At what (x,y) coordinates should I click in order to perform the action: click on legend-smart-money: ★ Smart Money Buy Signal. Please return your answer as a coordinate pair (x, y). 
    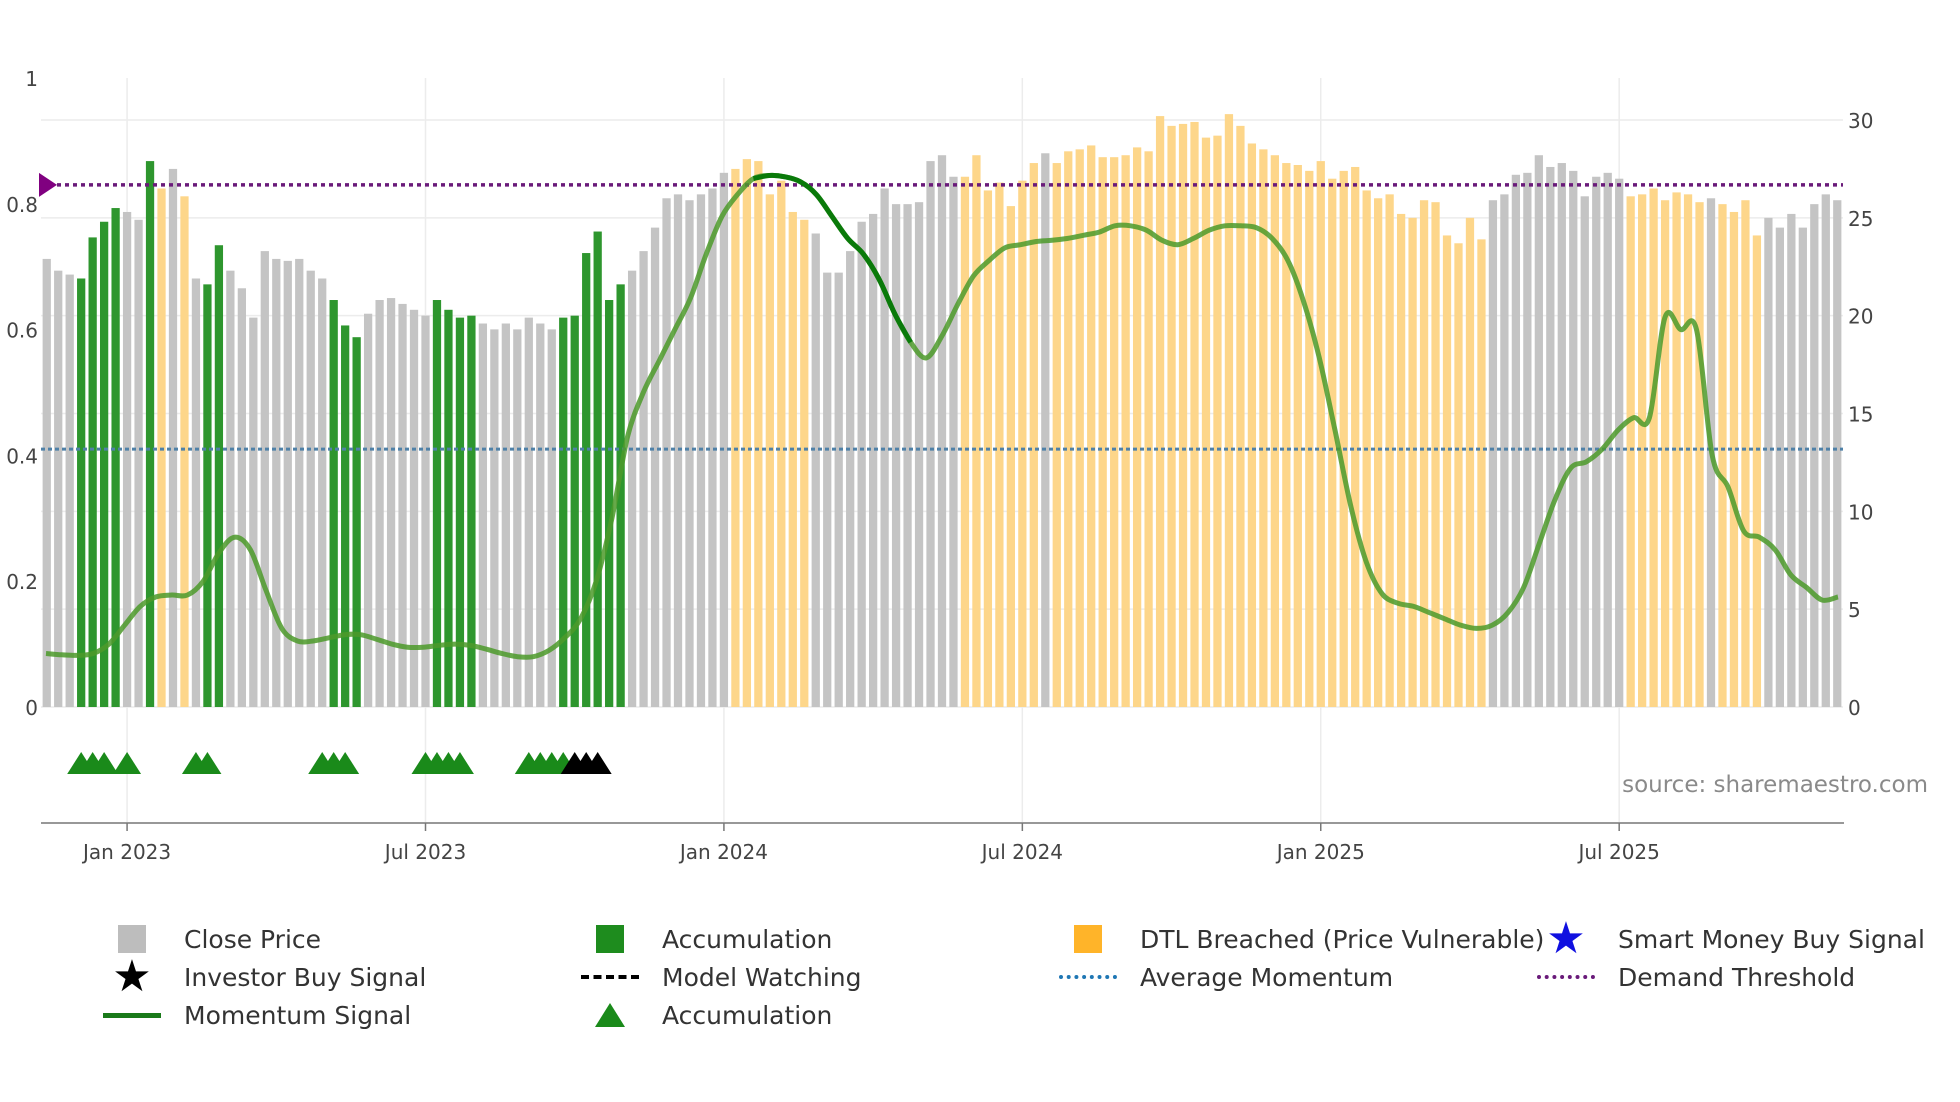
    Looking at the image, I should click on (1729, 938).